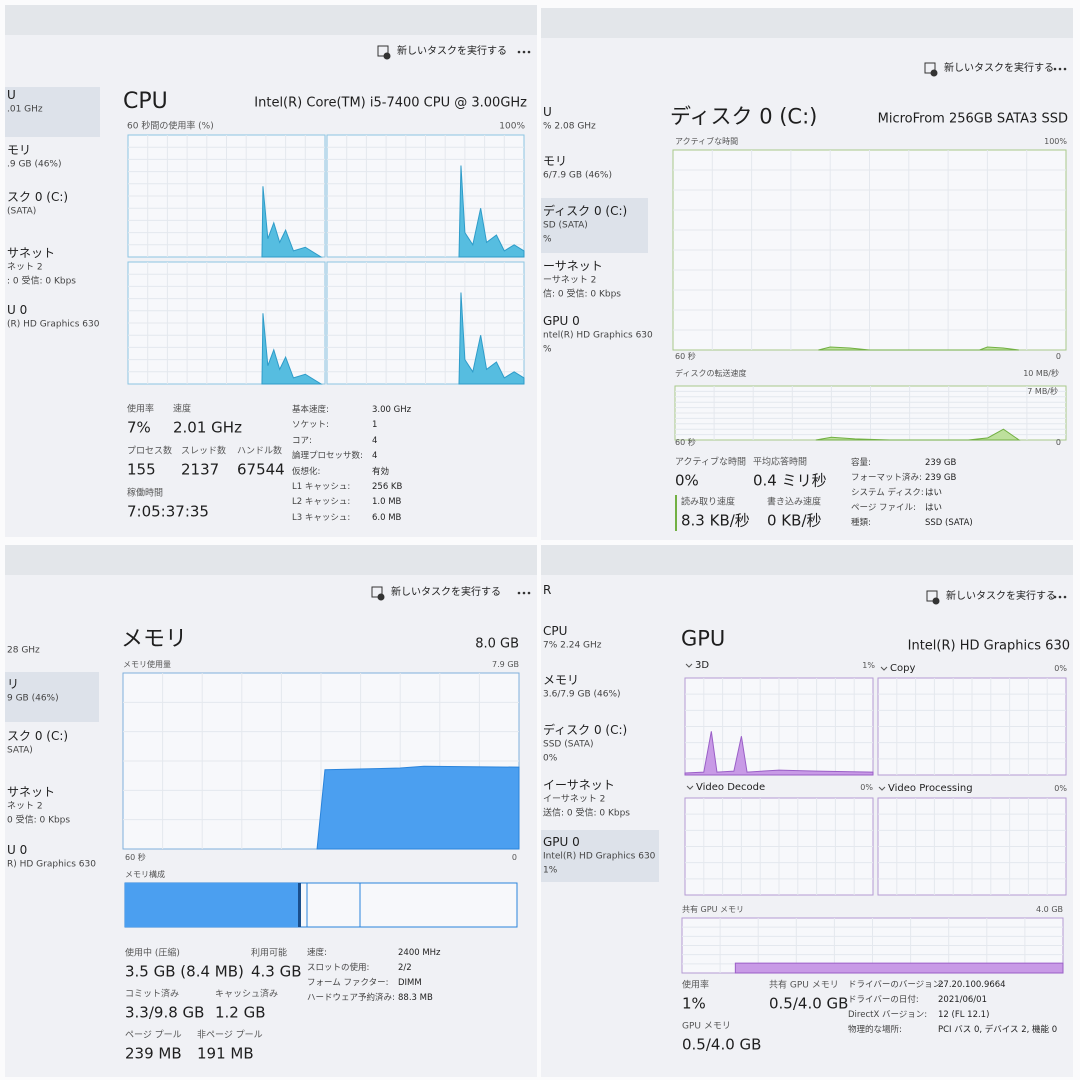 Image resolution: width=1080 pixels, height=1080 pixels. Describe the element at coordinates (225, 1053) in the screenshot. I see `stat-value: 191 MB` at that location.